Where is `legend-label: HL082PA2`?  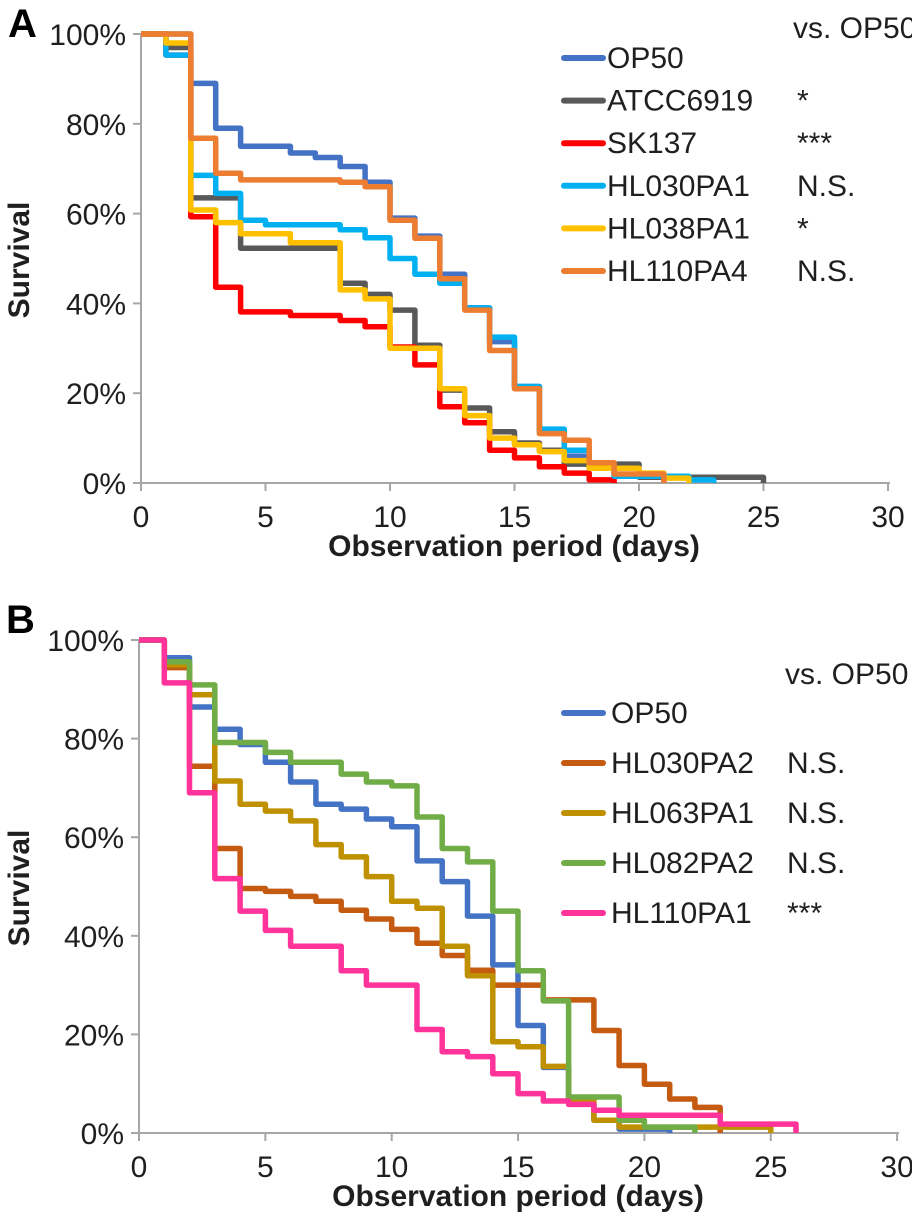 legend-label: HL082PA2 is located at coordinates (682, 863).